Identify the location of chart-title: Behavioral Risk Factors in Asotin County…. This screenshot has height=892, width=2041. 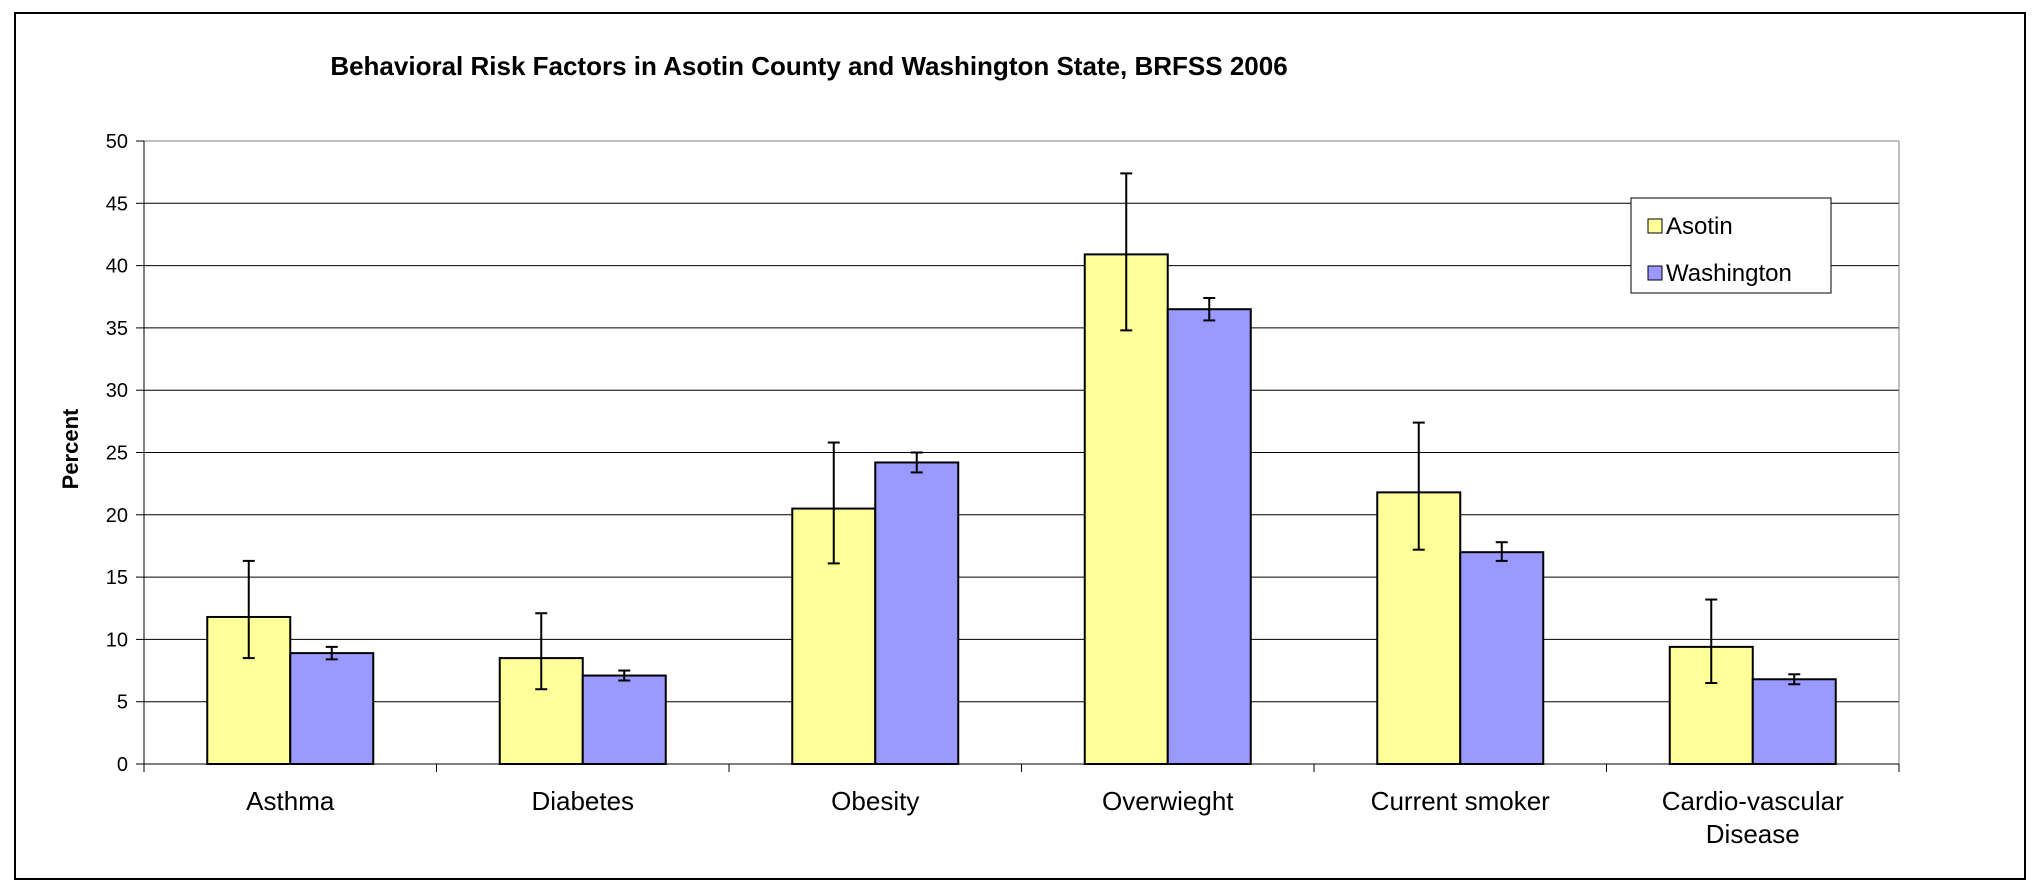
(808, 66).